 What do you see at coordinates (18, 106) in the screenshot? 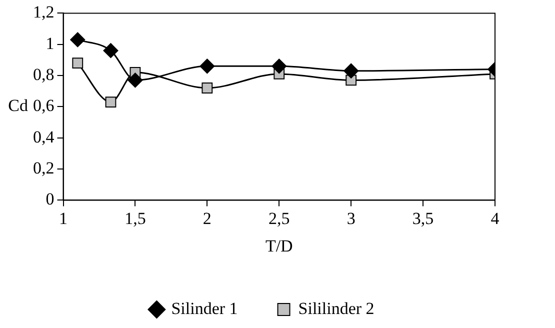
I see `y-axis-title: Cd` at bounding box center [18, 106].